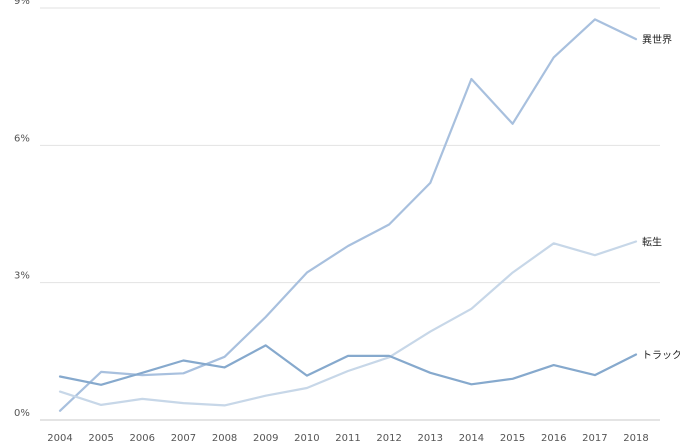  Describe the element at coordinates (635, 438) in the screenshot. I see `x-tick-label: 2018` at that location.